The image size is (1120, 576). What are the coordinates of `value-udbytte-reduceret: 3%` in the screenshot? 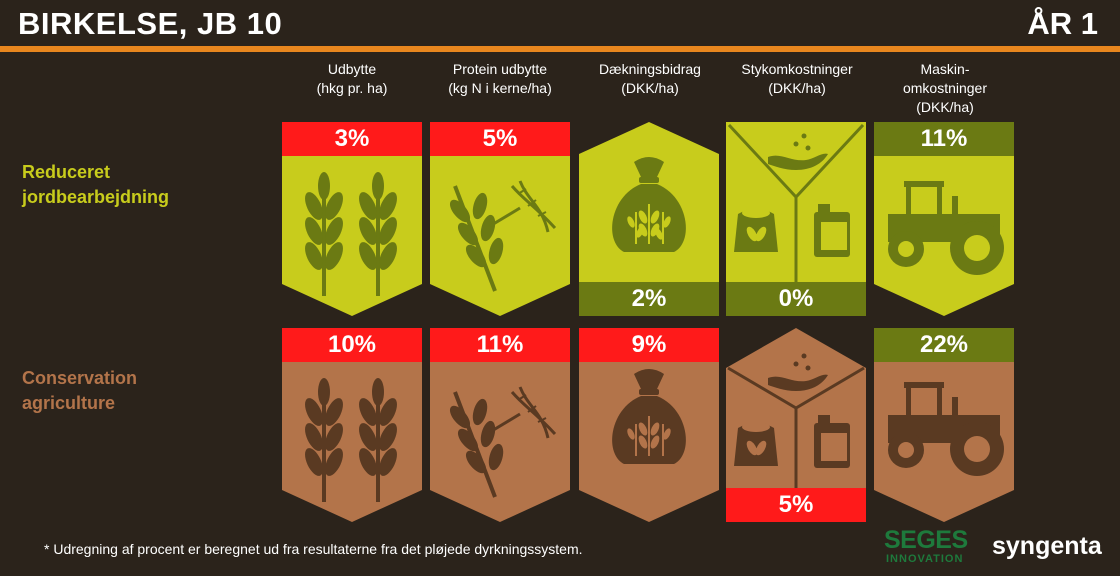 It's located at (352, 139).